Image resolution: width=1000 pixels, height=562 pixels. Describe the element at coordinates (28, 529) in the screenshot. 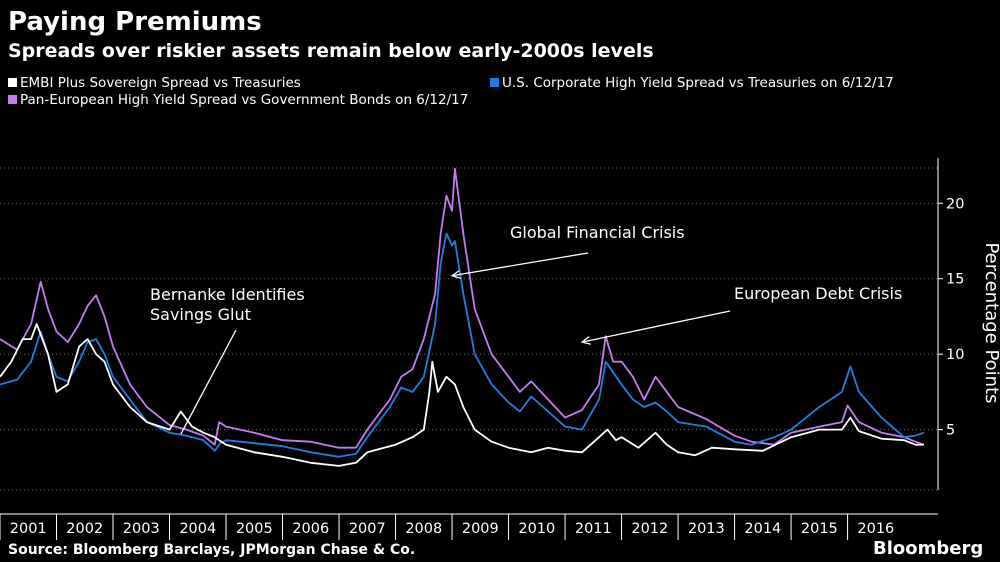

I see `x-tick-label-2001: 2001` at that location.